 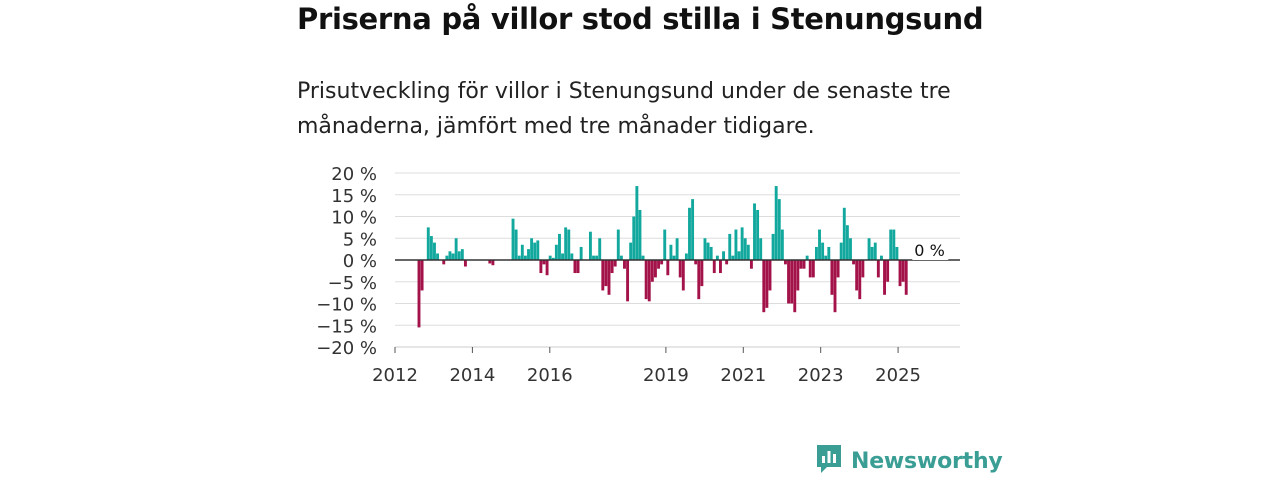 I want to click on newsworthy-brand: Newsworthy, so click(x=909, y=461).